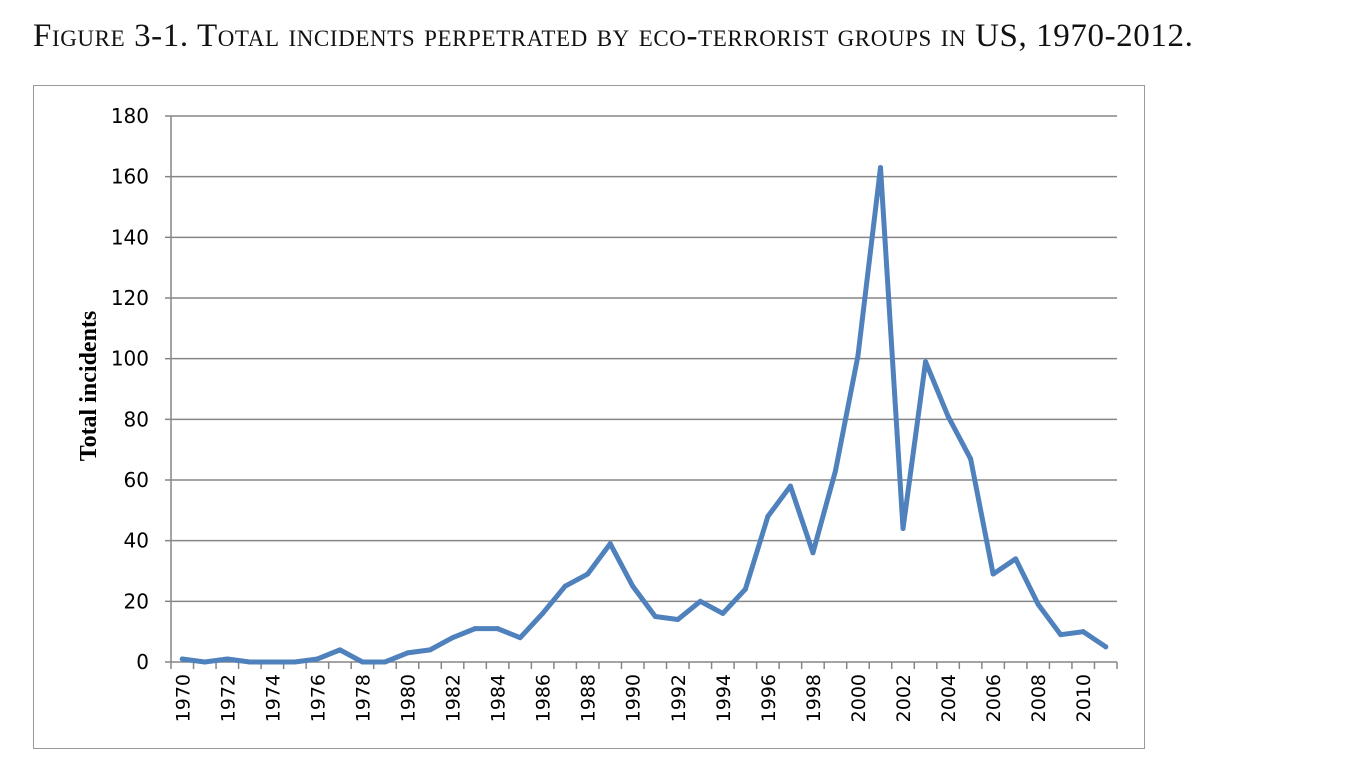 Image resolution: width=1360 pixels, height=778 pixels. I want to click on y-tick-label: 140, so click(130, 237).